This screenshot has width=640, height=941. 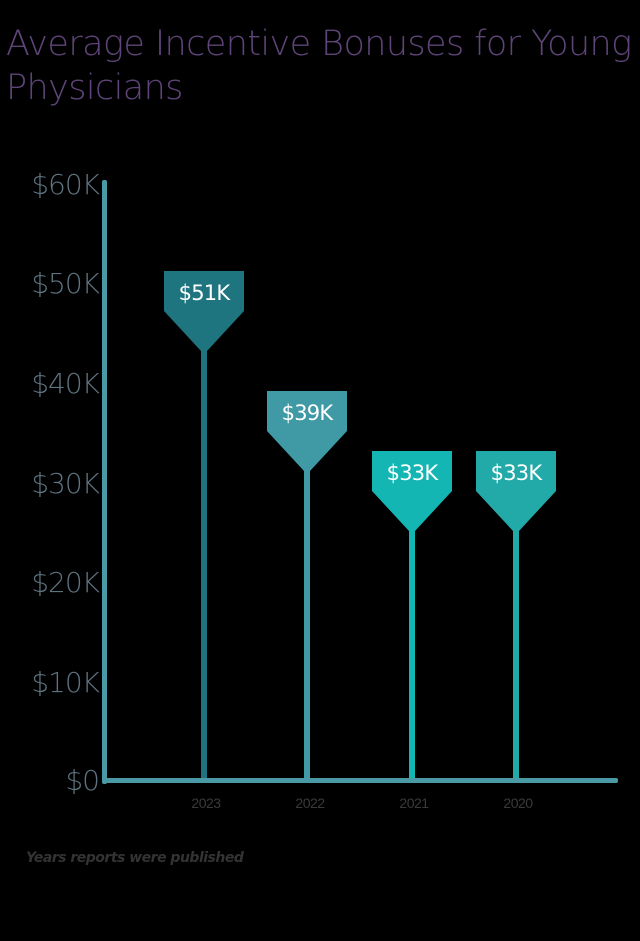 What do you see at coordinates (518, 803) in the screenshot?
I see `x-tick-label: 2020` at bounding box center [518, 803].